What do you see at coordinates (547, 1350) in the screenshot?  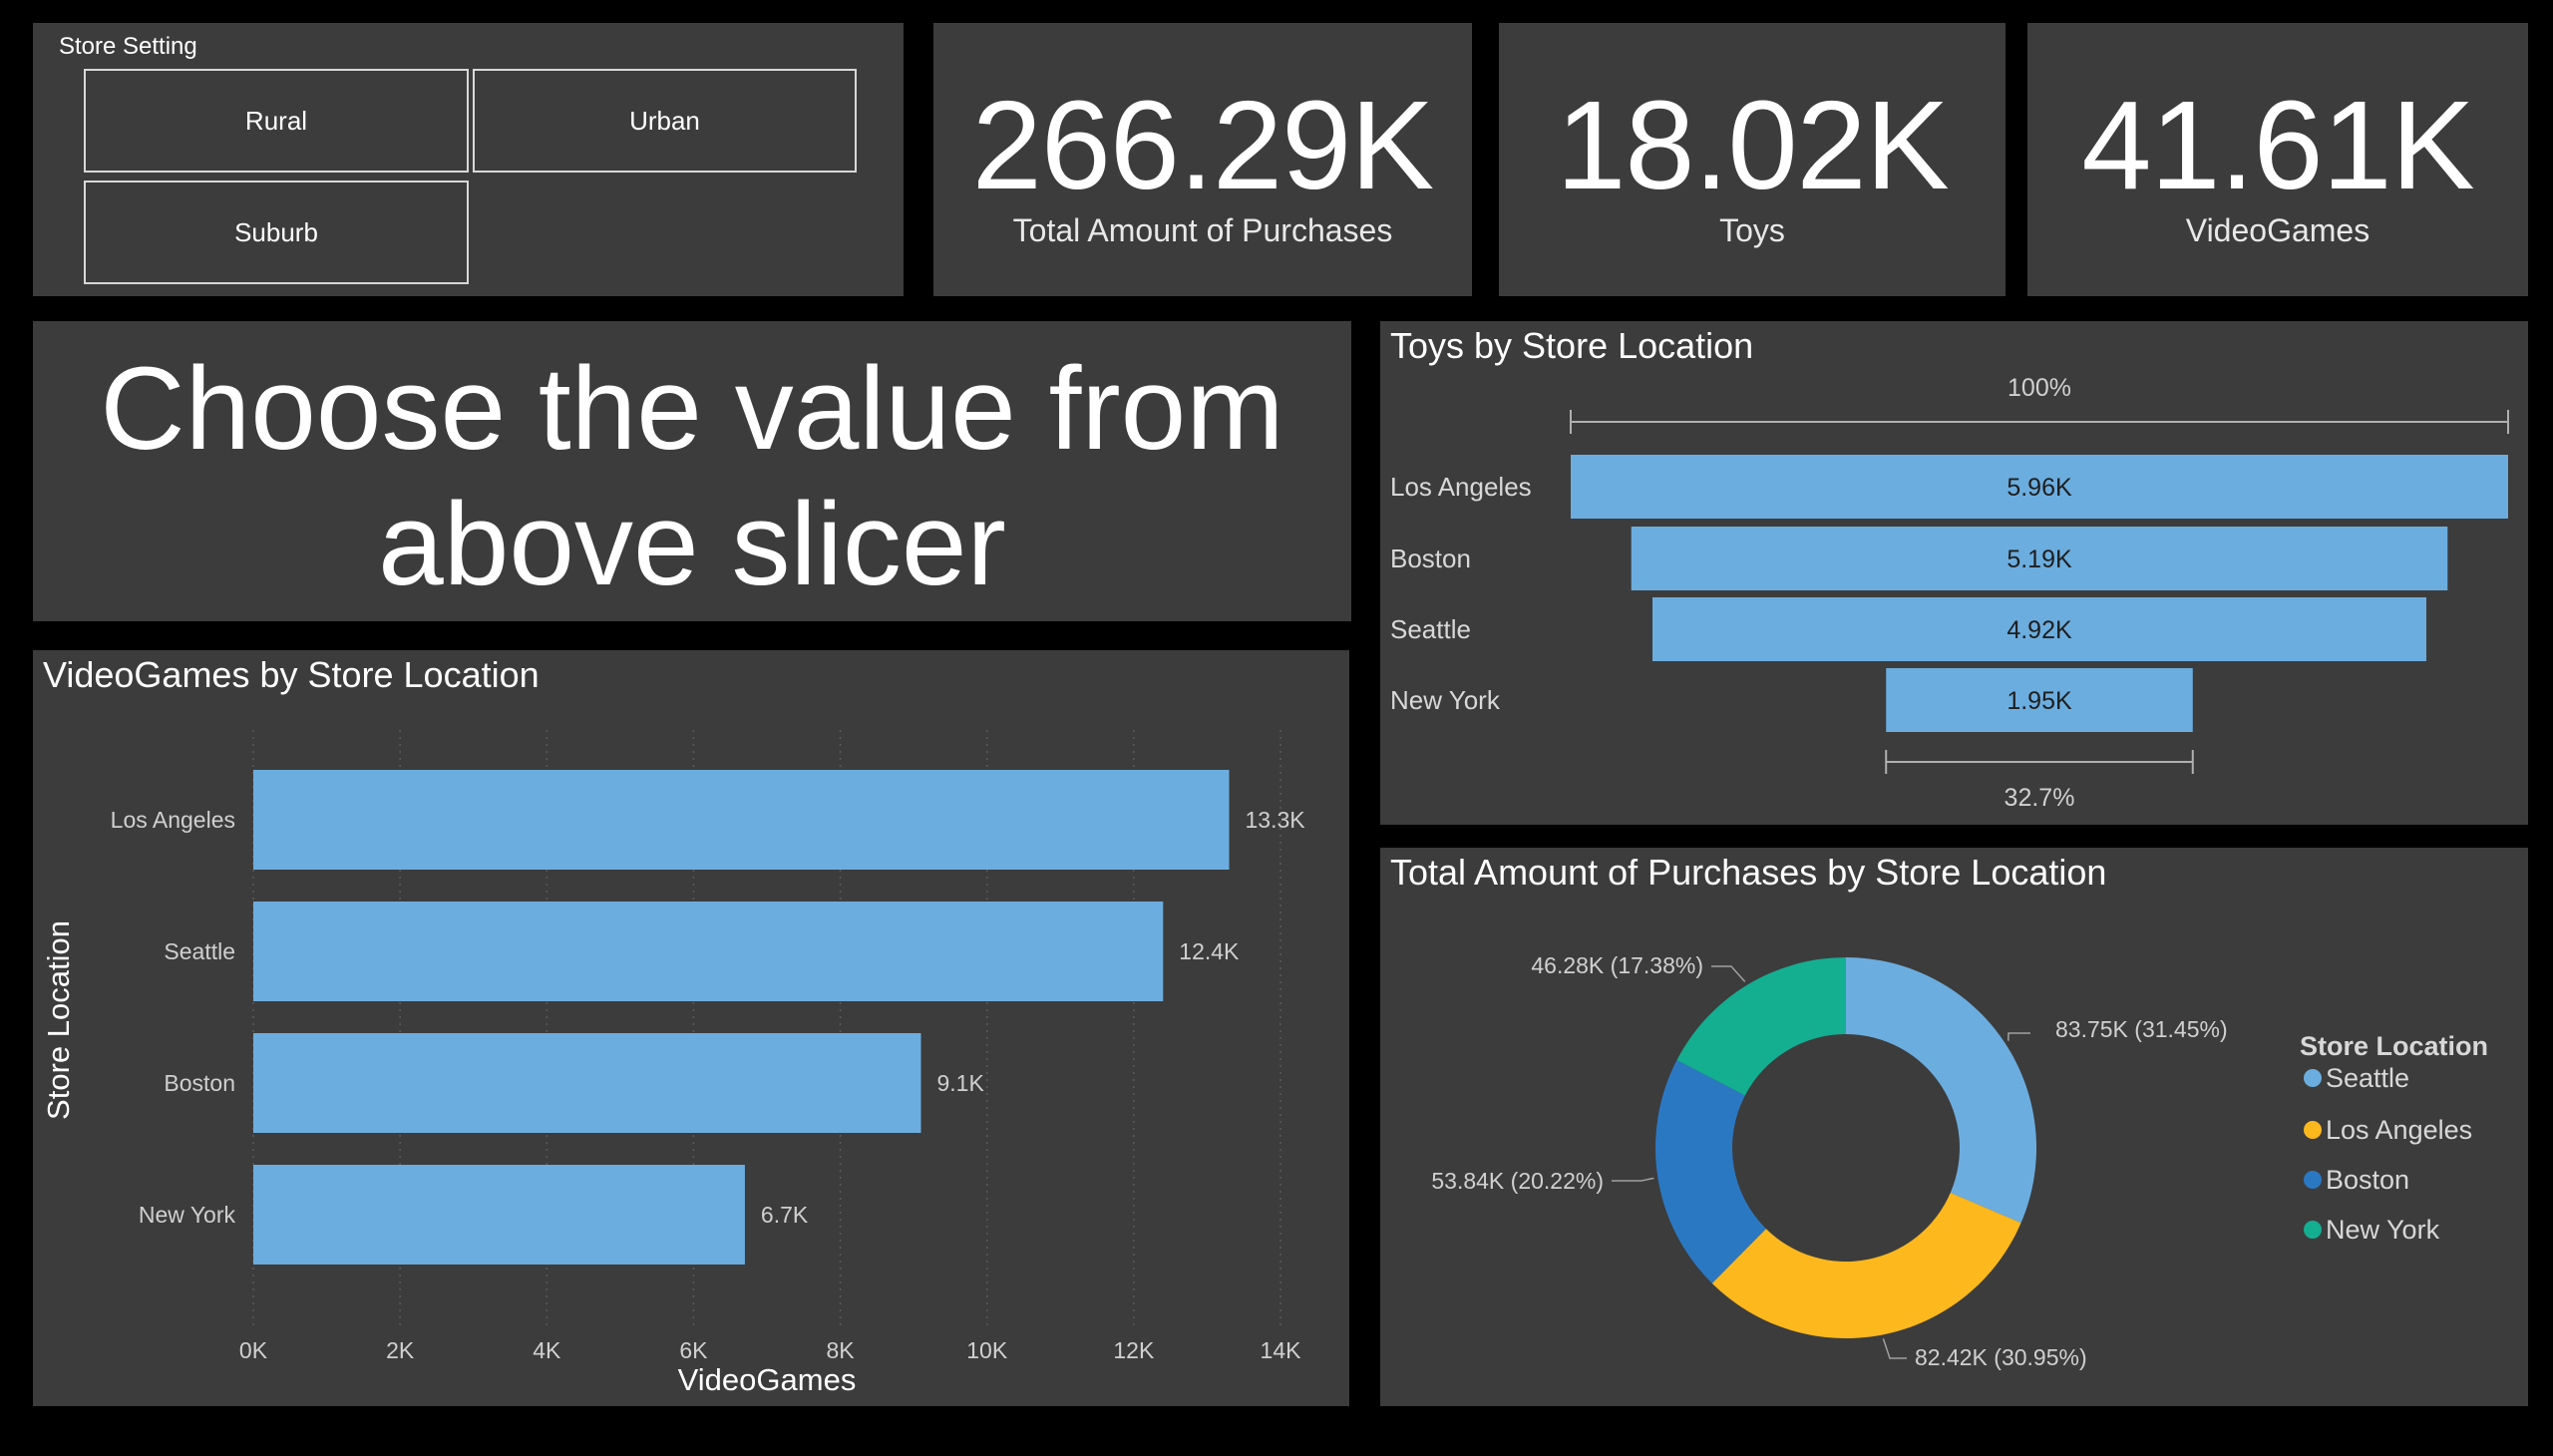 I see `x-tick-label: 4K` at bounding box center [547, 1350].